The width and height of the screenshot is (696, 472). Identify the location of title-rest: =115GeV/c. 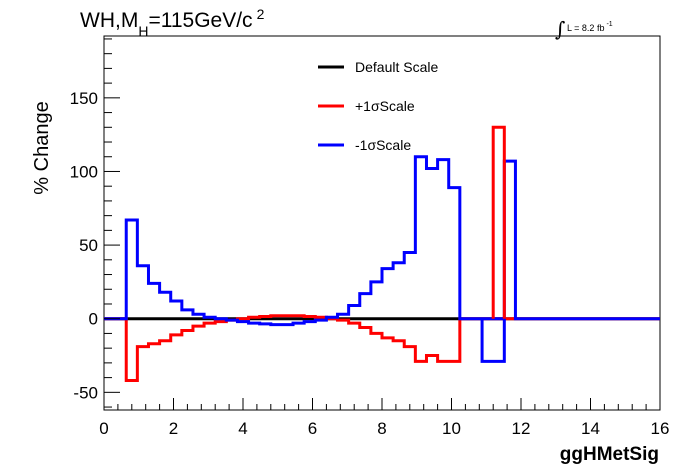
(200, 20).